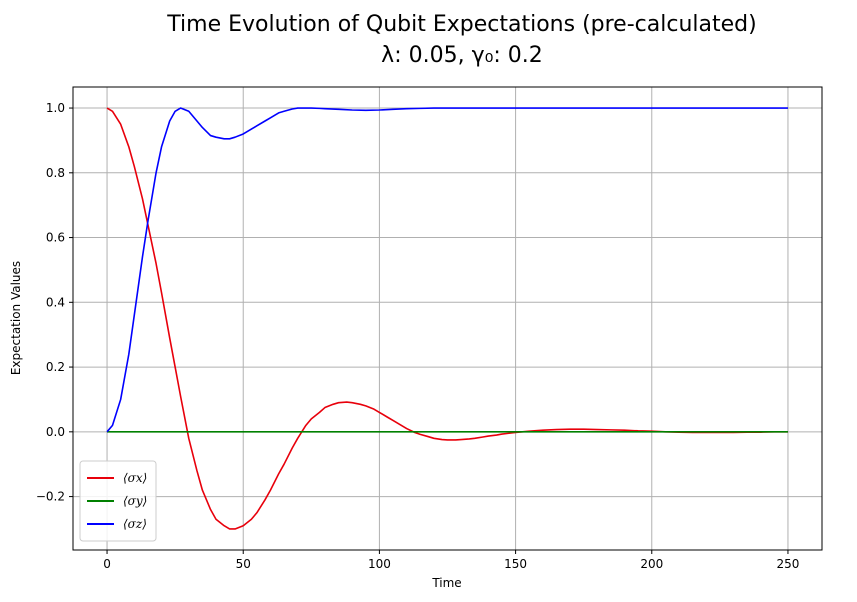  What do you see at coordinates (55, 432) in the screenshot?
I see `y-tick-label: 0.0` at bounding box center [55, 432].